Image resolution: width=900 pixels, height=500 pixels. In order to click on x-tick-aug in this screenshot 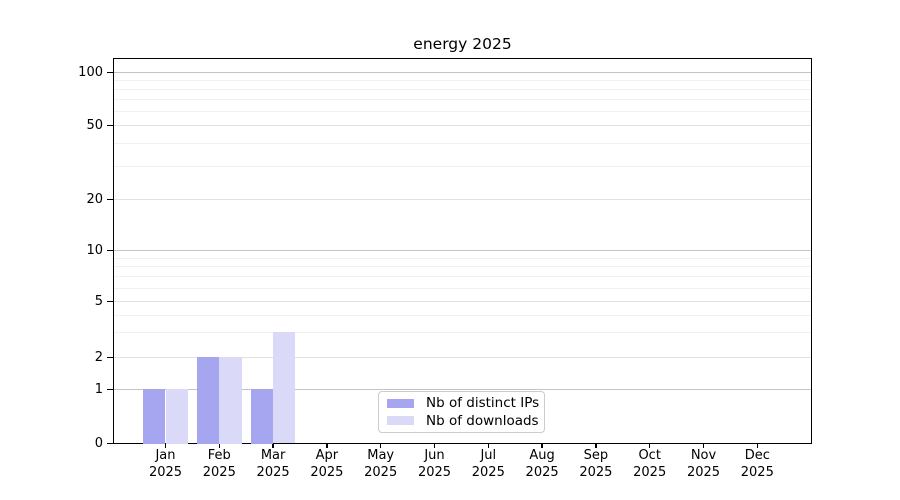, I will do `click(542, 446)`.